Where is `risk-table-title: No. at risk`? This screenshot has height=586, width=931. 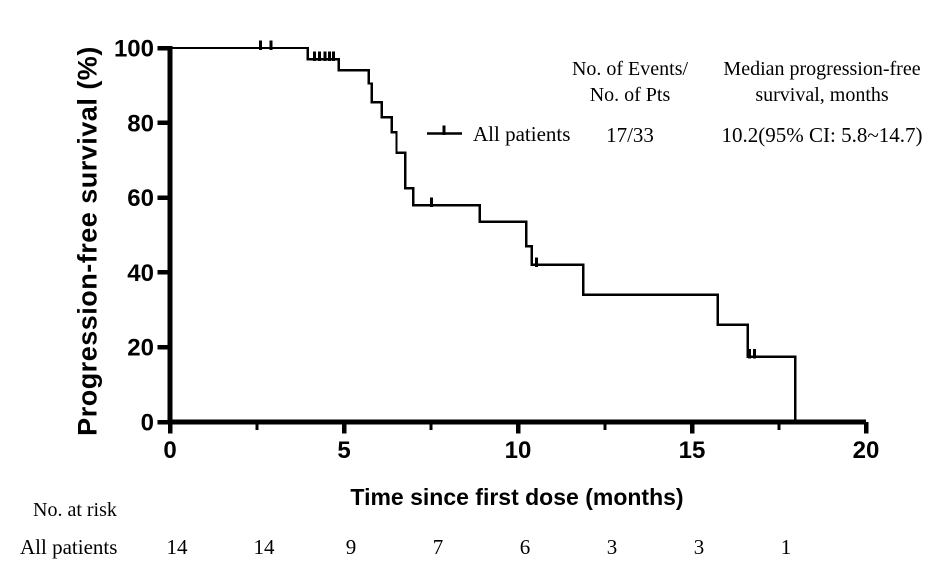
risk-table-title: No. at risk is located at coordinates (75, 510).